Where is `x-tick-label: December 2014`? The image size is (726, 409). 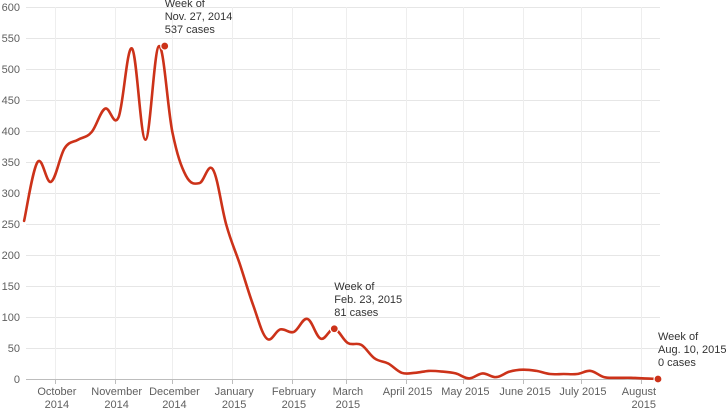
x-tick-label: December 2014 is located at coordinates (174, 397).